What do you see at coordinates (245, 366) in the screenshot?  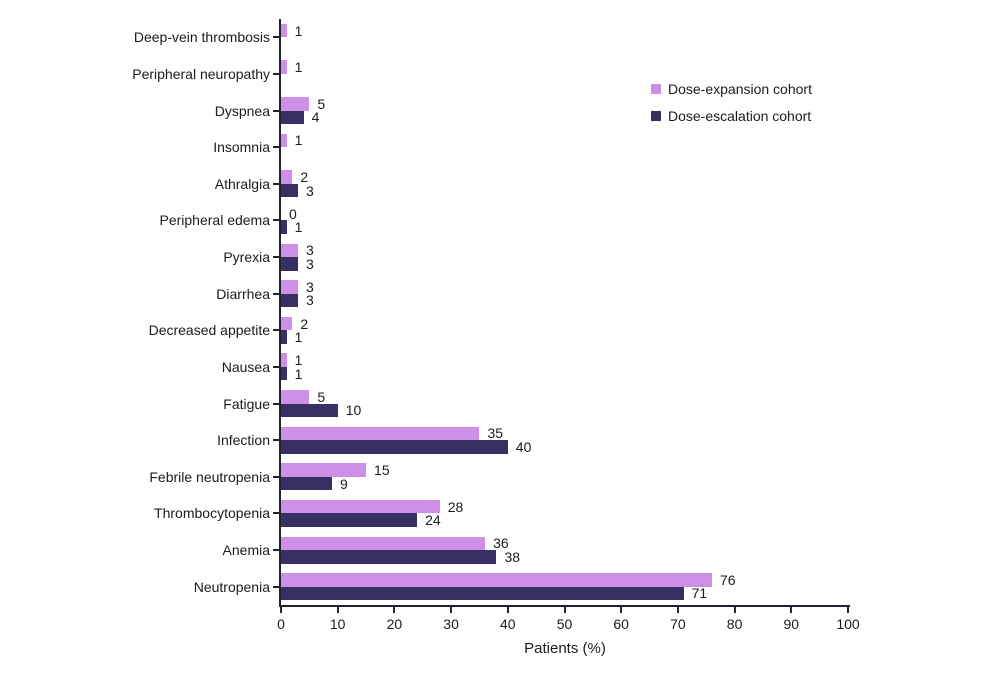 I see `category-label: Nausea` at bounding box center [245, 366].